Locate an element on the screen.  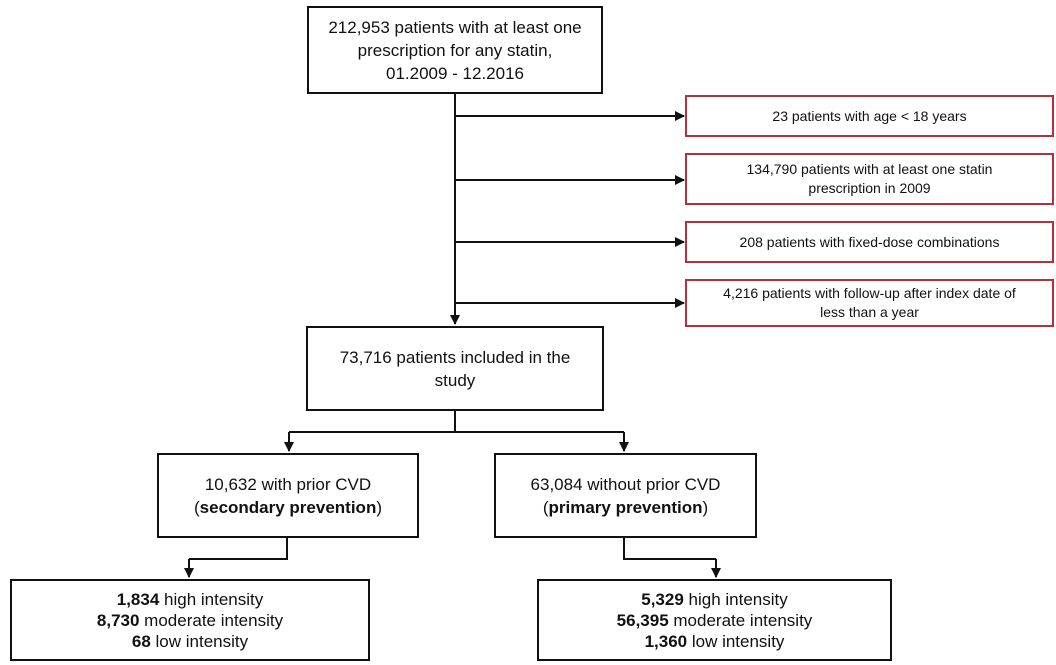
primary-count: 63,084 without prior CVD is located at coordinates (625, 484).